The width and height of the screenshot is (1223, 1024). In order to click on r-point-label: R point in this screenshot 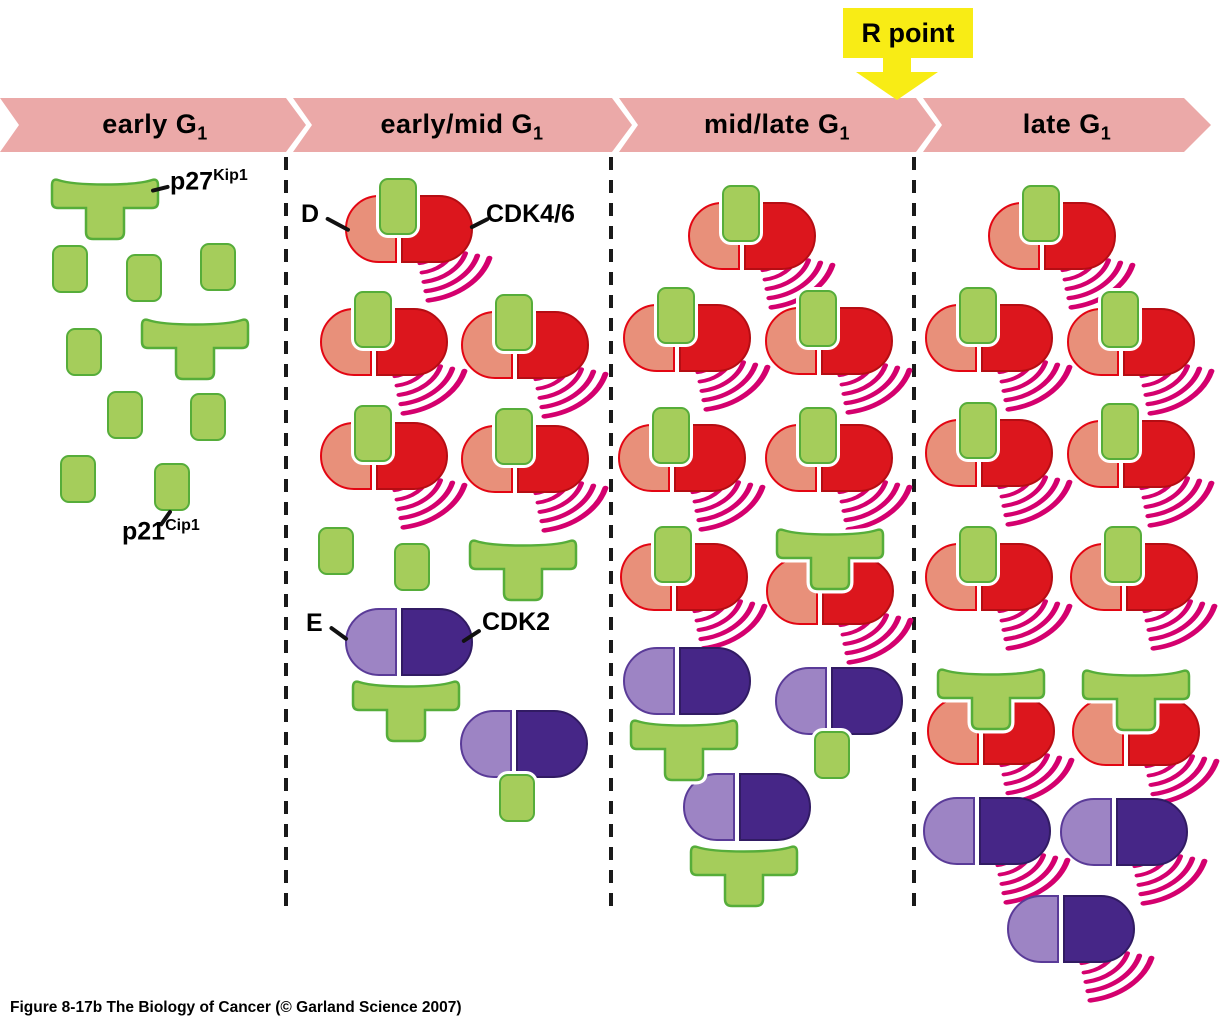, I will do `click(908, 33)`.